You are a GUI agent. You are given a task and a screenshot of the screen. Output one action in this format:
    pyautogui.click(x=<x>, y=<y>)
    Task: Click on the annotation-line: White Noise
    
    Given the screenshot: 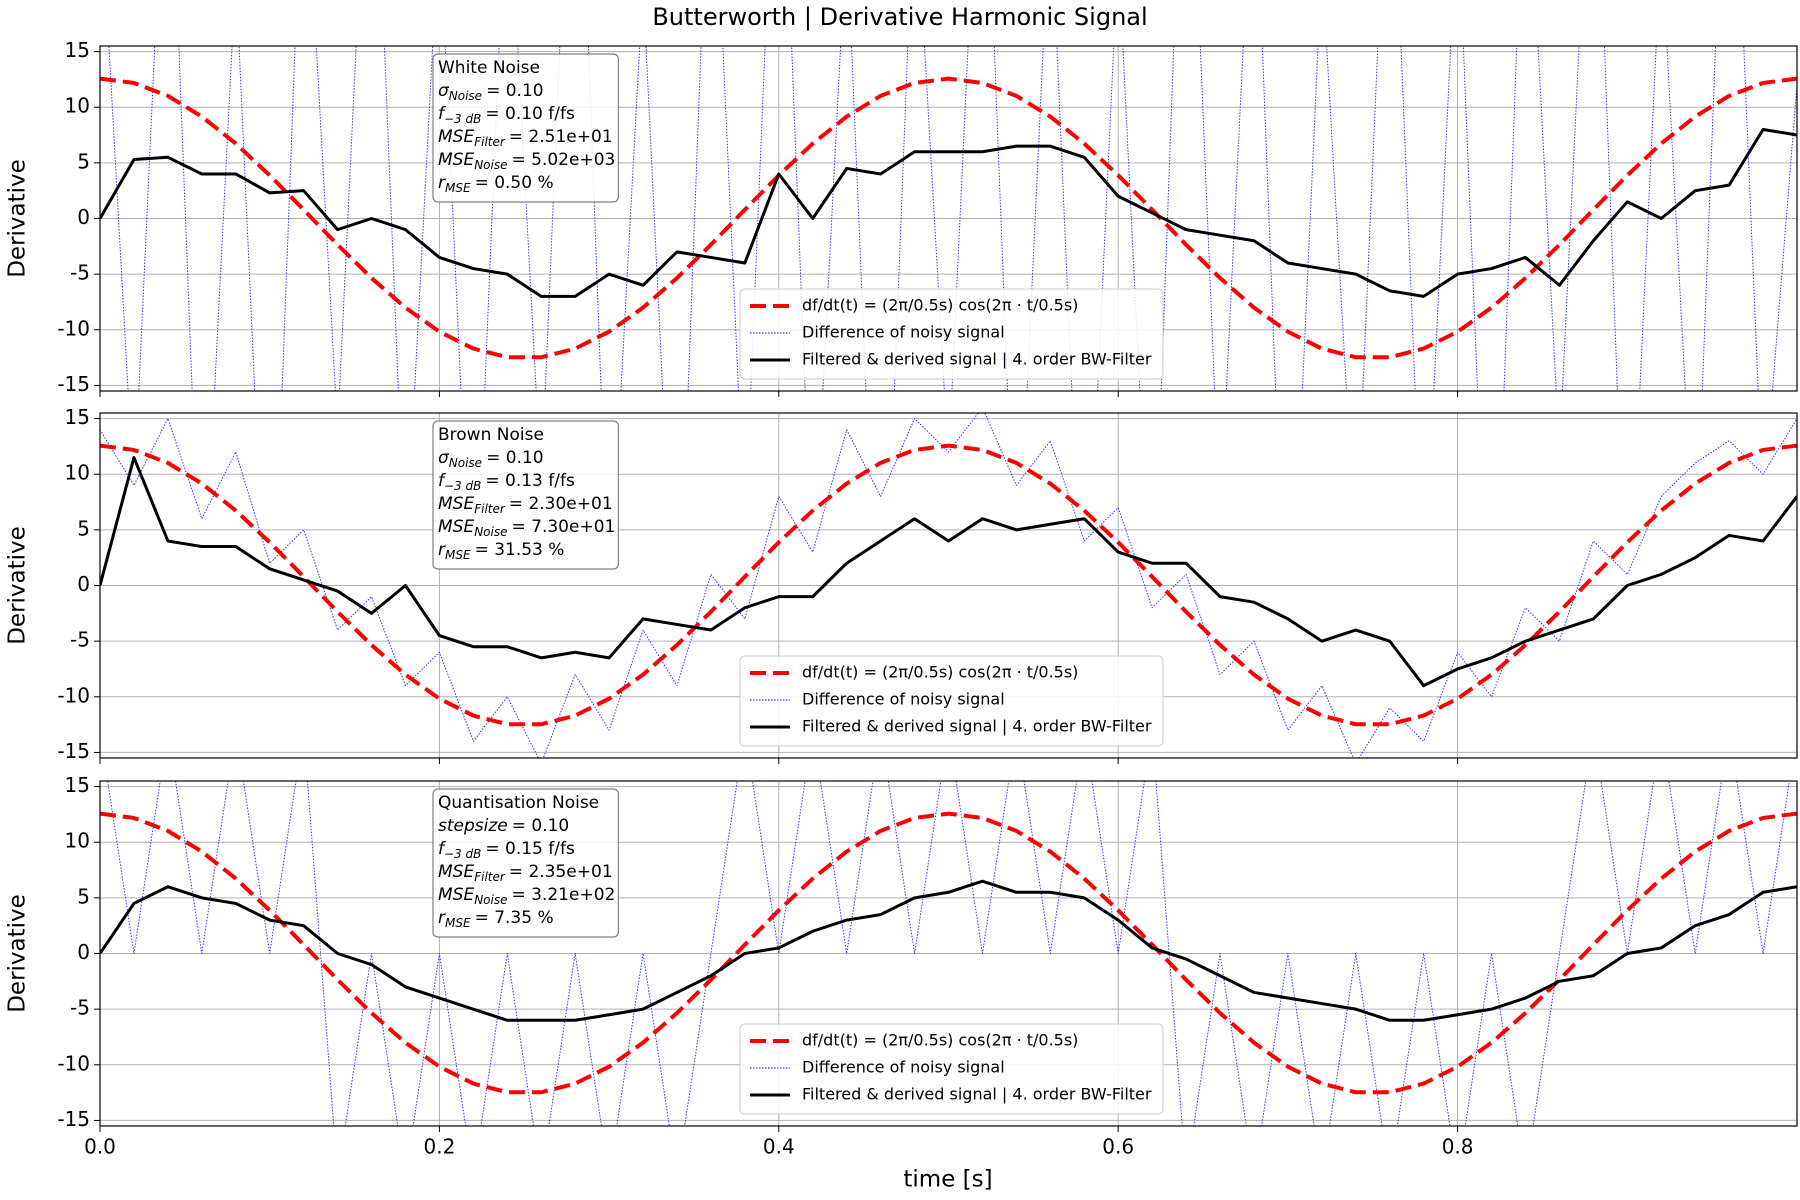 What is the action you would take?
    pyautogui.click(x=489, y=68)
    